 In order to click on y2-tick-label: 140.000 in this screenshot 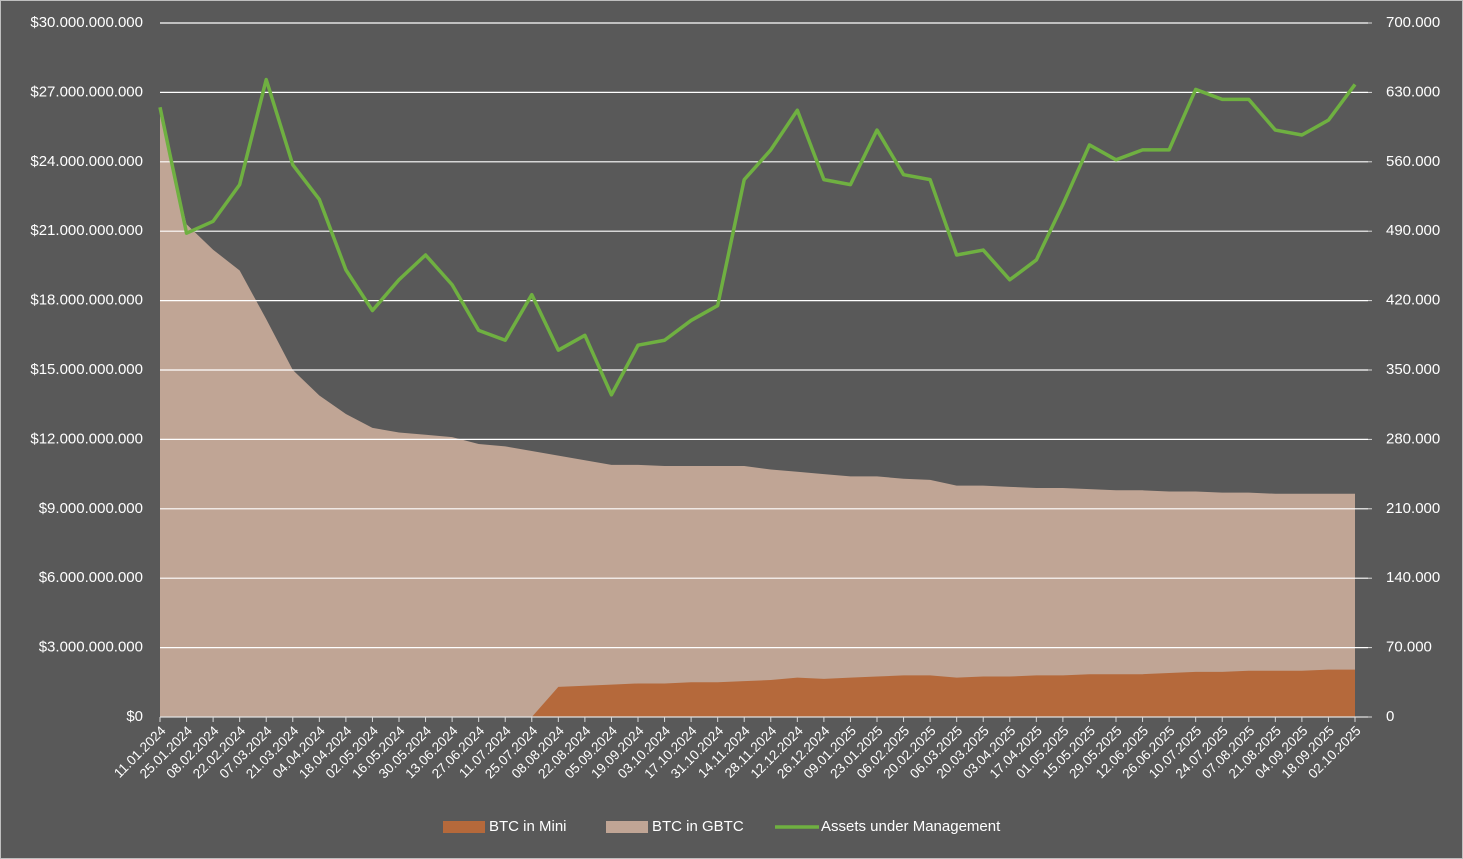, I will do `click(1413, 577)`.